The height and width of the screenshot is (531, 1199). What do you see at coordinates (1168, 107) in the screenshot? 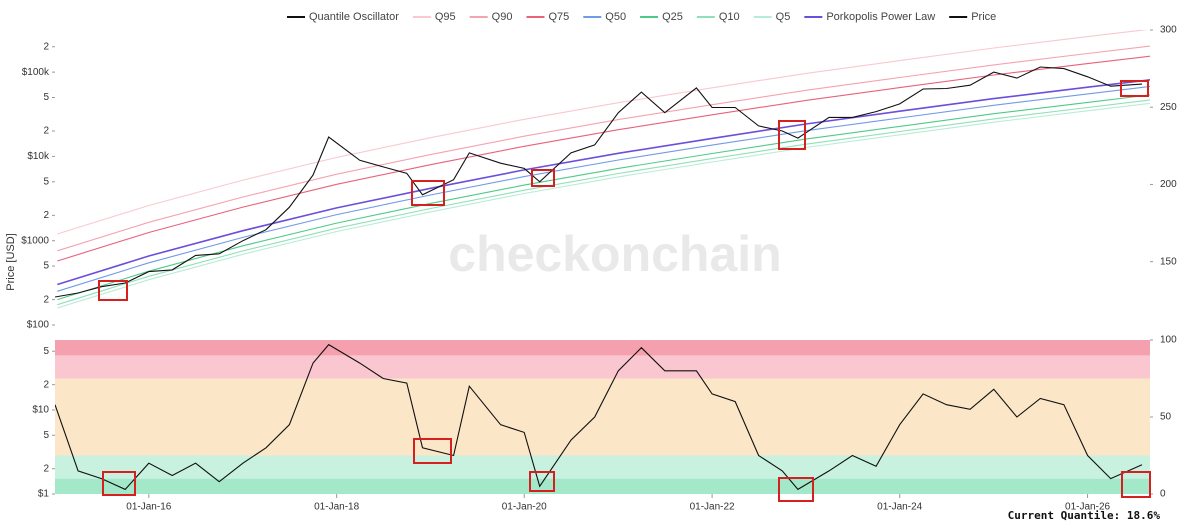
I see `y2-tick-label: 250` at bounding box center [1168, 107].